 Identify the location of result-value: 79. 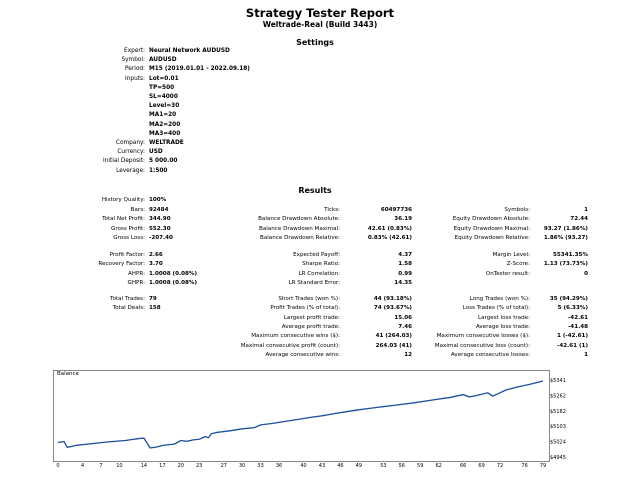
(153, 299).